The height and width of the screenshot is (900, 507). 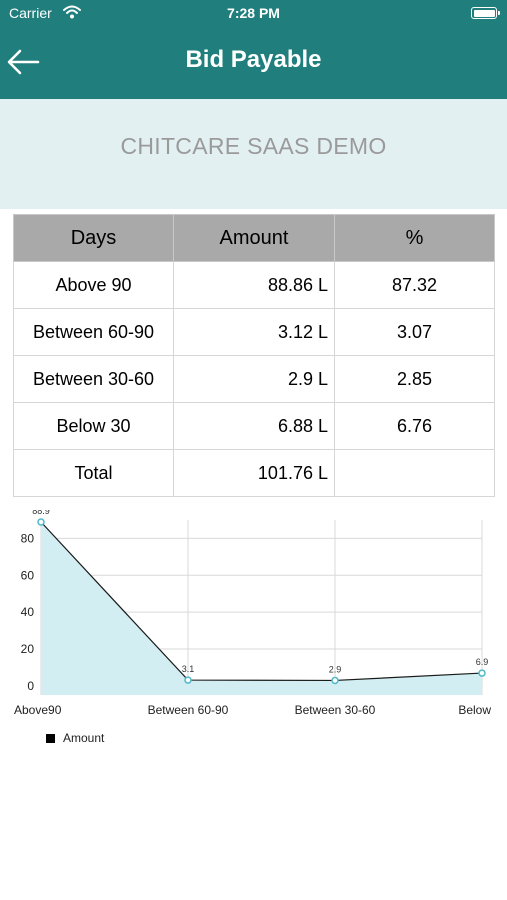 I want to click on status-bar: Carrier 7:28 PM, so click(x=253, y=13).